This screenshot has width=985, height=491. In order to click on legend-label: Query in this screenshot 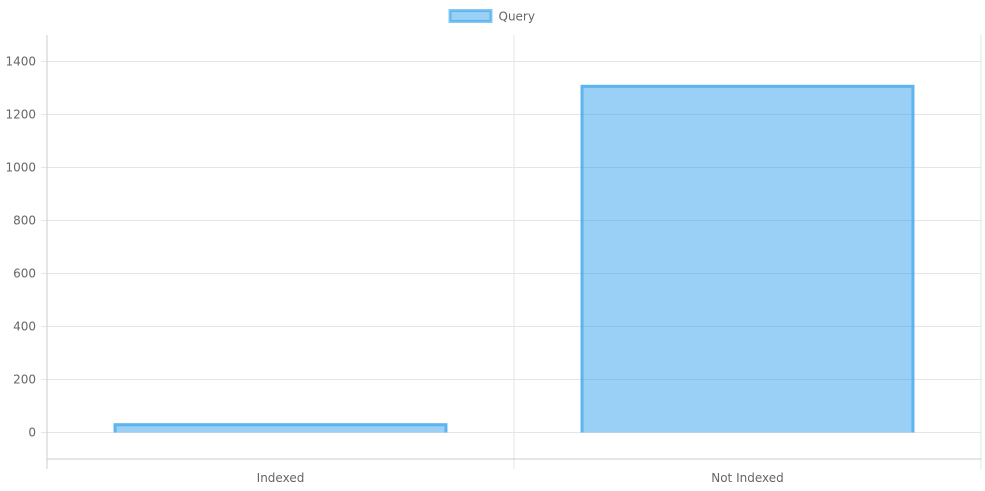, I will do `click(517, 17)`.